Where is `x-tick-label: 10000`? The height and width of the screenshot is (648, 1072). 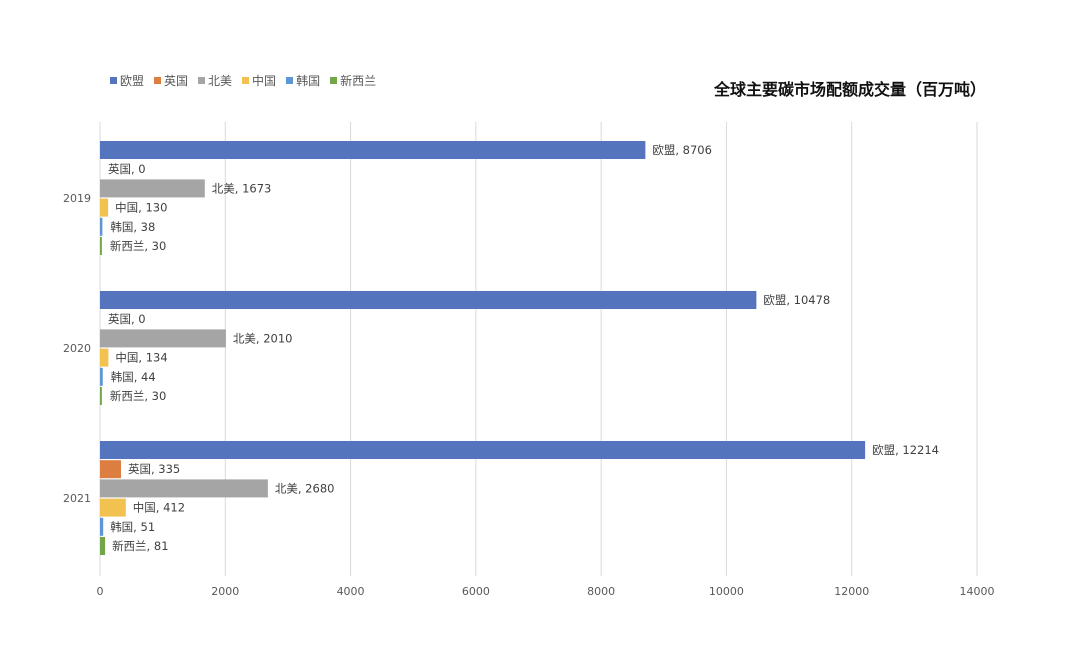
x-tick-label: 10000 is located at coordinates (726, 591).